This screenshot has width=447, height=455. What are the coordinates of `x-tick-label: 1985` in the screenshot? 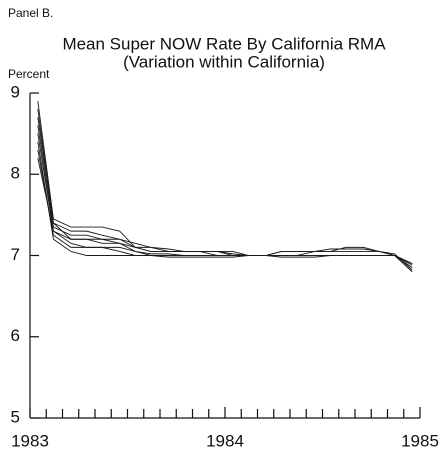 It's located at (420, 440).